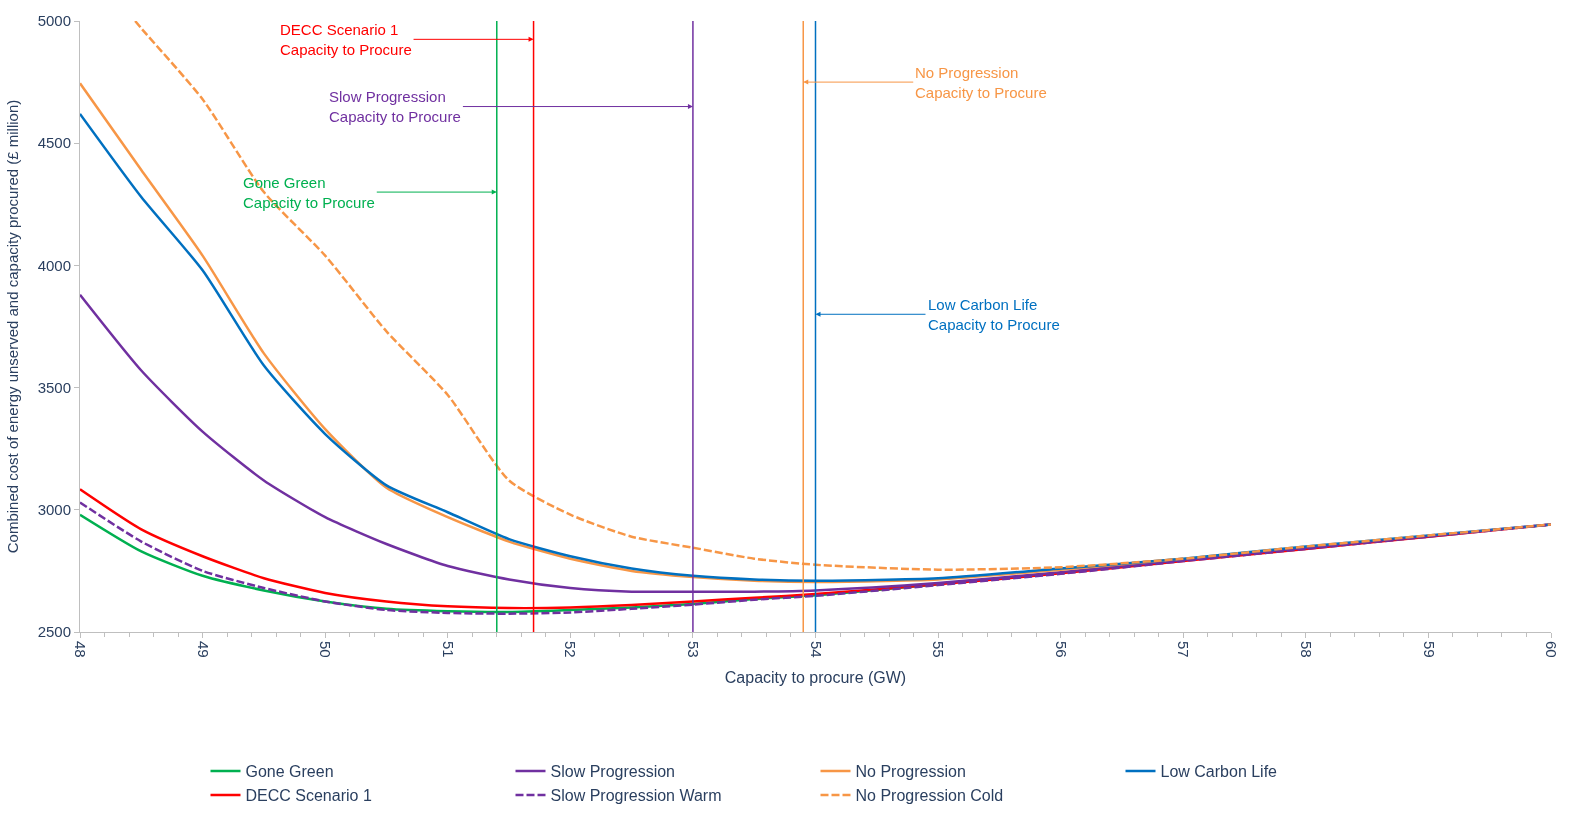  I want to click on x-tick-label: 52, so click(571, 649).